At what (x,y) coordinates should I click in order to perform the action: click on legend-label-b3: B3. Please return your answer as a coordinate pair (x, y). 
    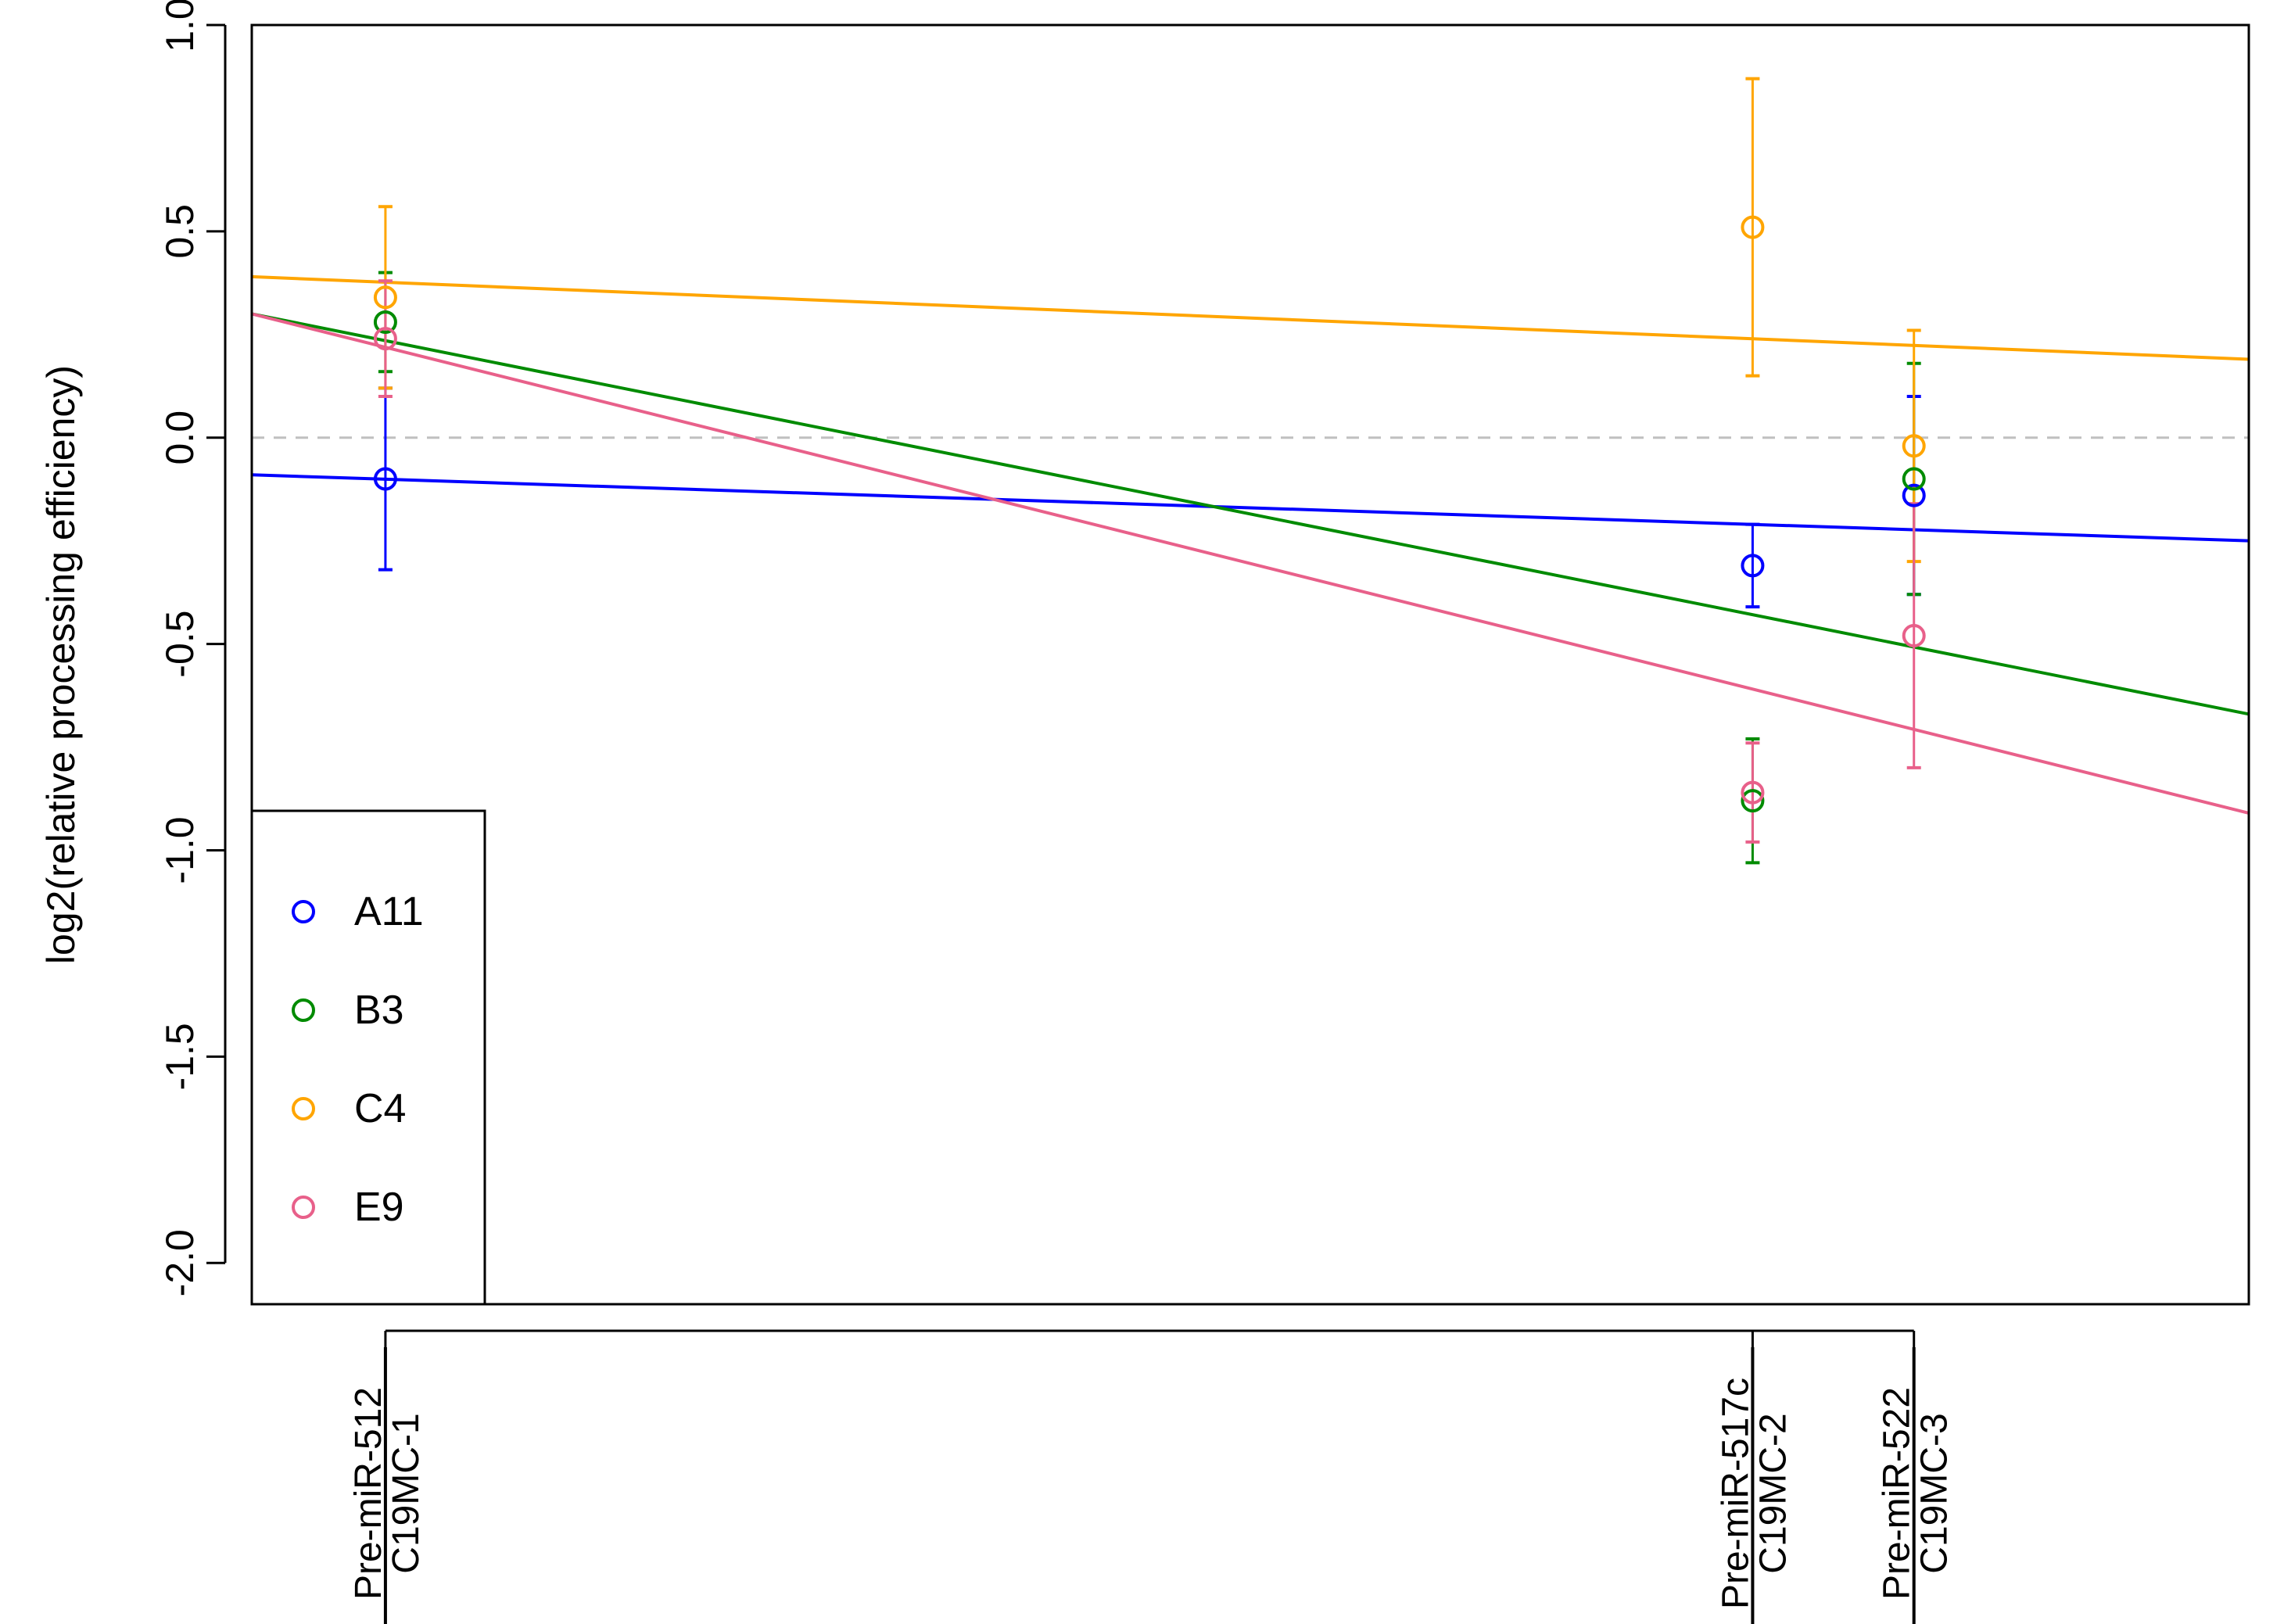
    Looking at the image, I should click on (379, 1010).